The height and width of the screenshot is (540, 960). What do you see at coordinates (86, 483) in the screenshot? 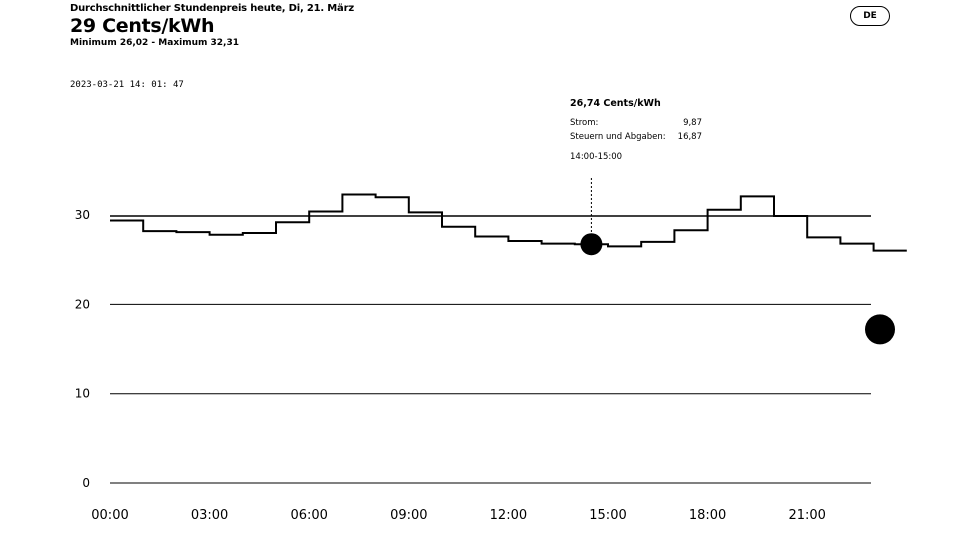
I see `y-tick-label: 0` at bounding box center [86, 483].